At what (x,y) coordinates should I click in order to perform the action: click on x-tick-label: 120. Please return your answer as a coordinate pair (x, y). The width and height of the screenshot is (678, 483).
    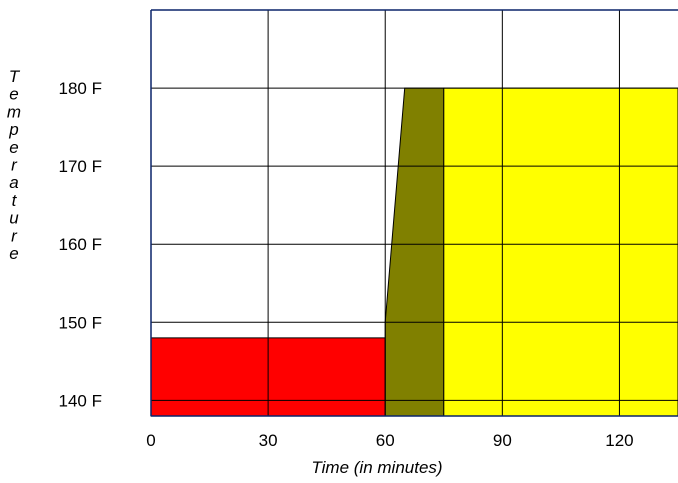
    Looking at the image, I should click on (619, 440).